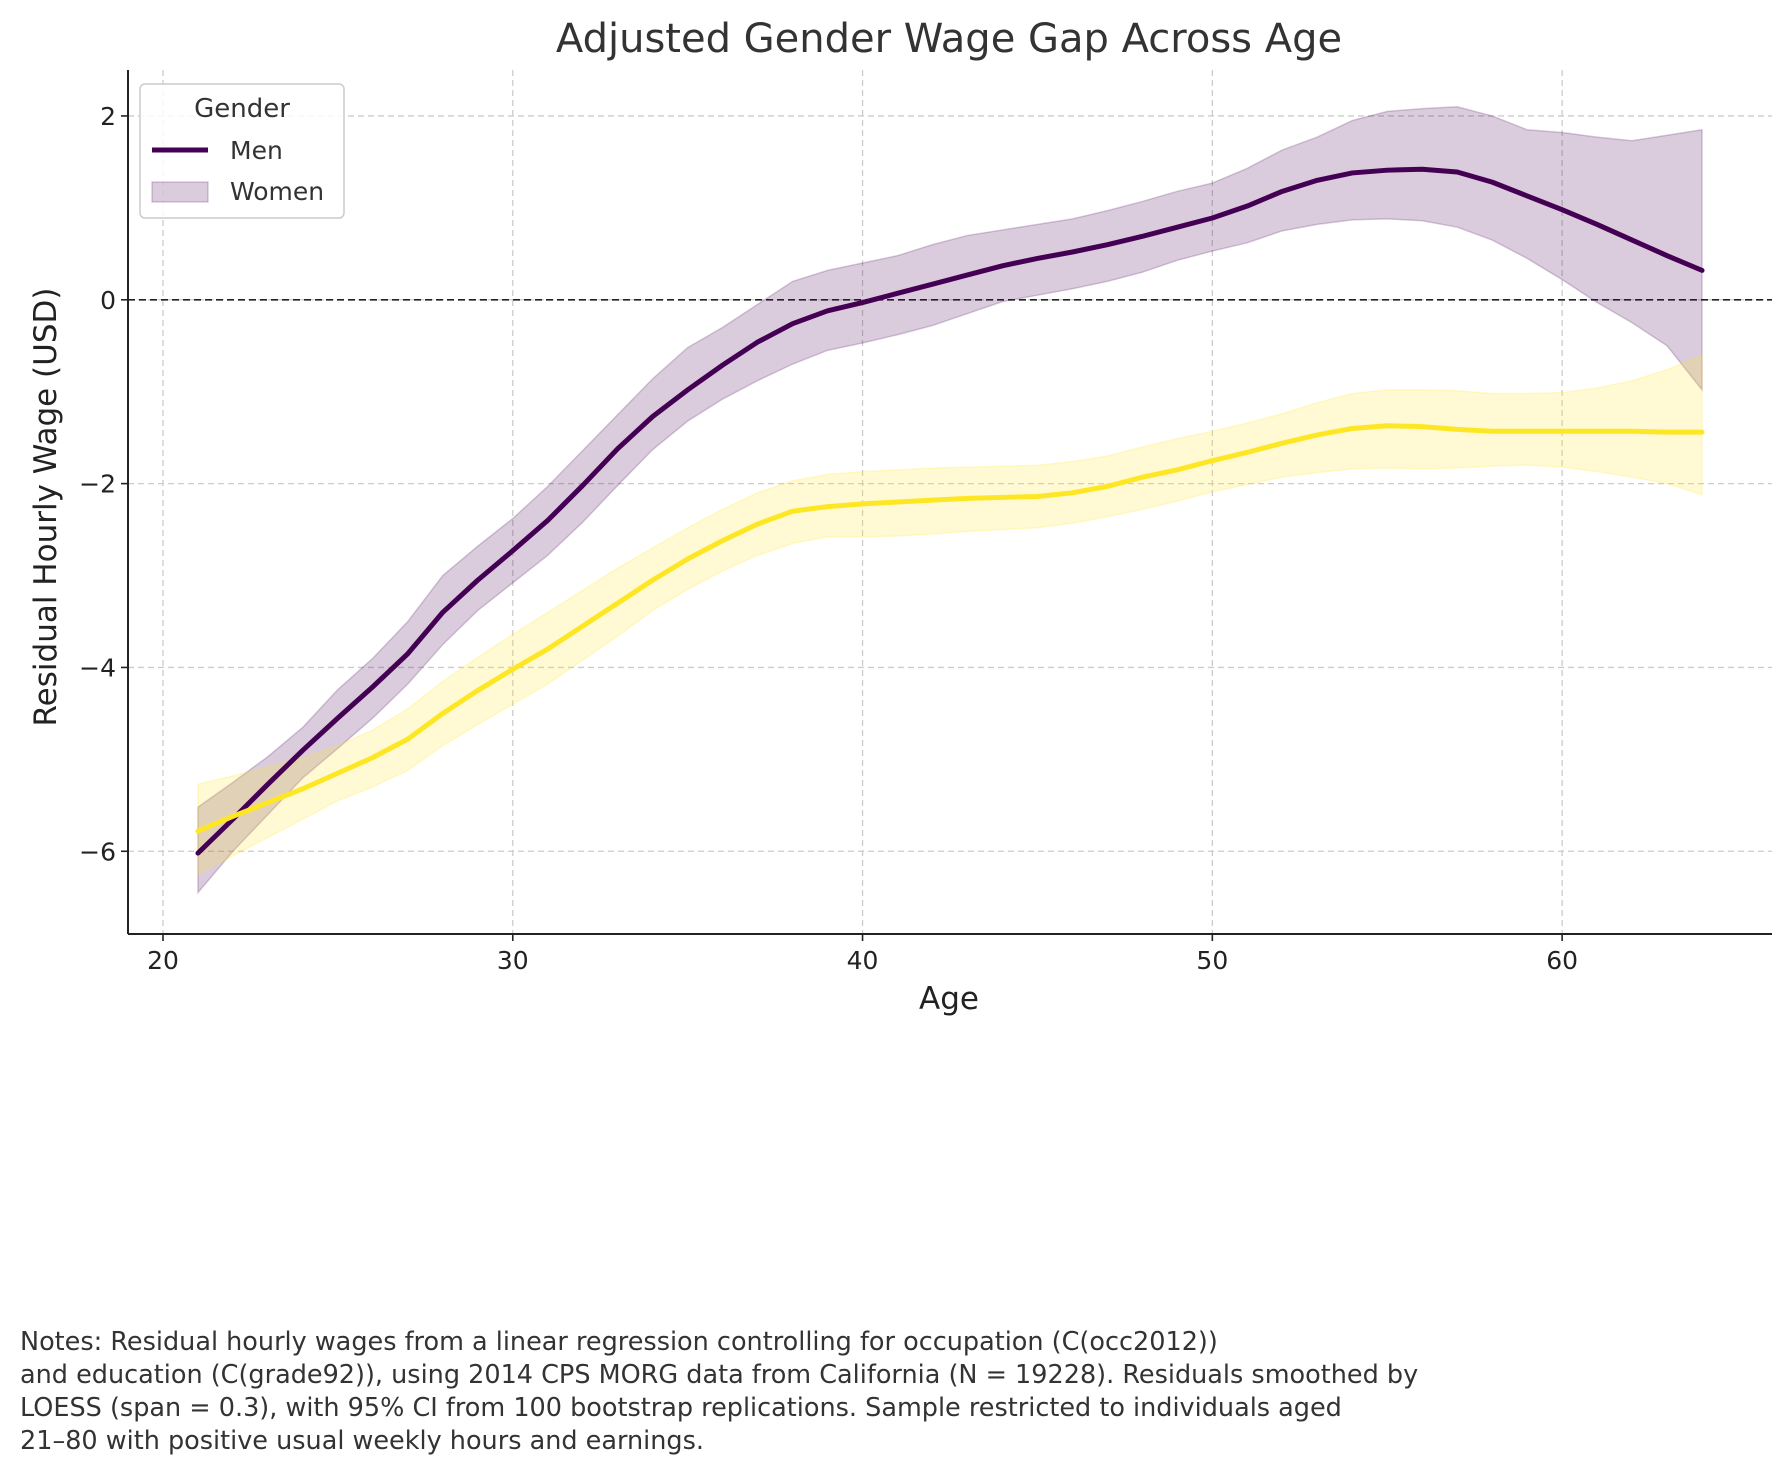 The height and width of the screenshot is (1479, 1791). Describe the element at coordinates (277, 191) in the screenshot. I see `legend-label-women: Women` at that location.